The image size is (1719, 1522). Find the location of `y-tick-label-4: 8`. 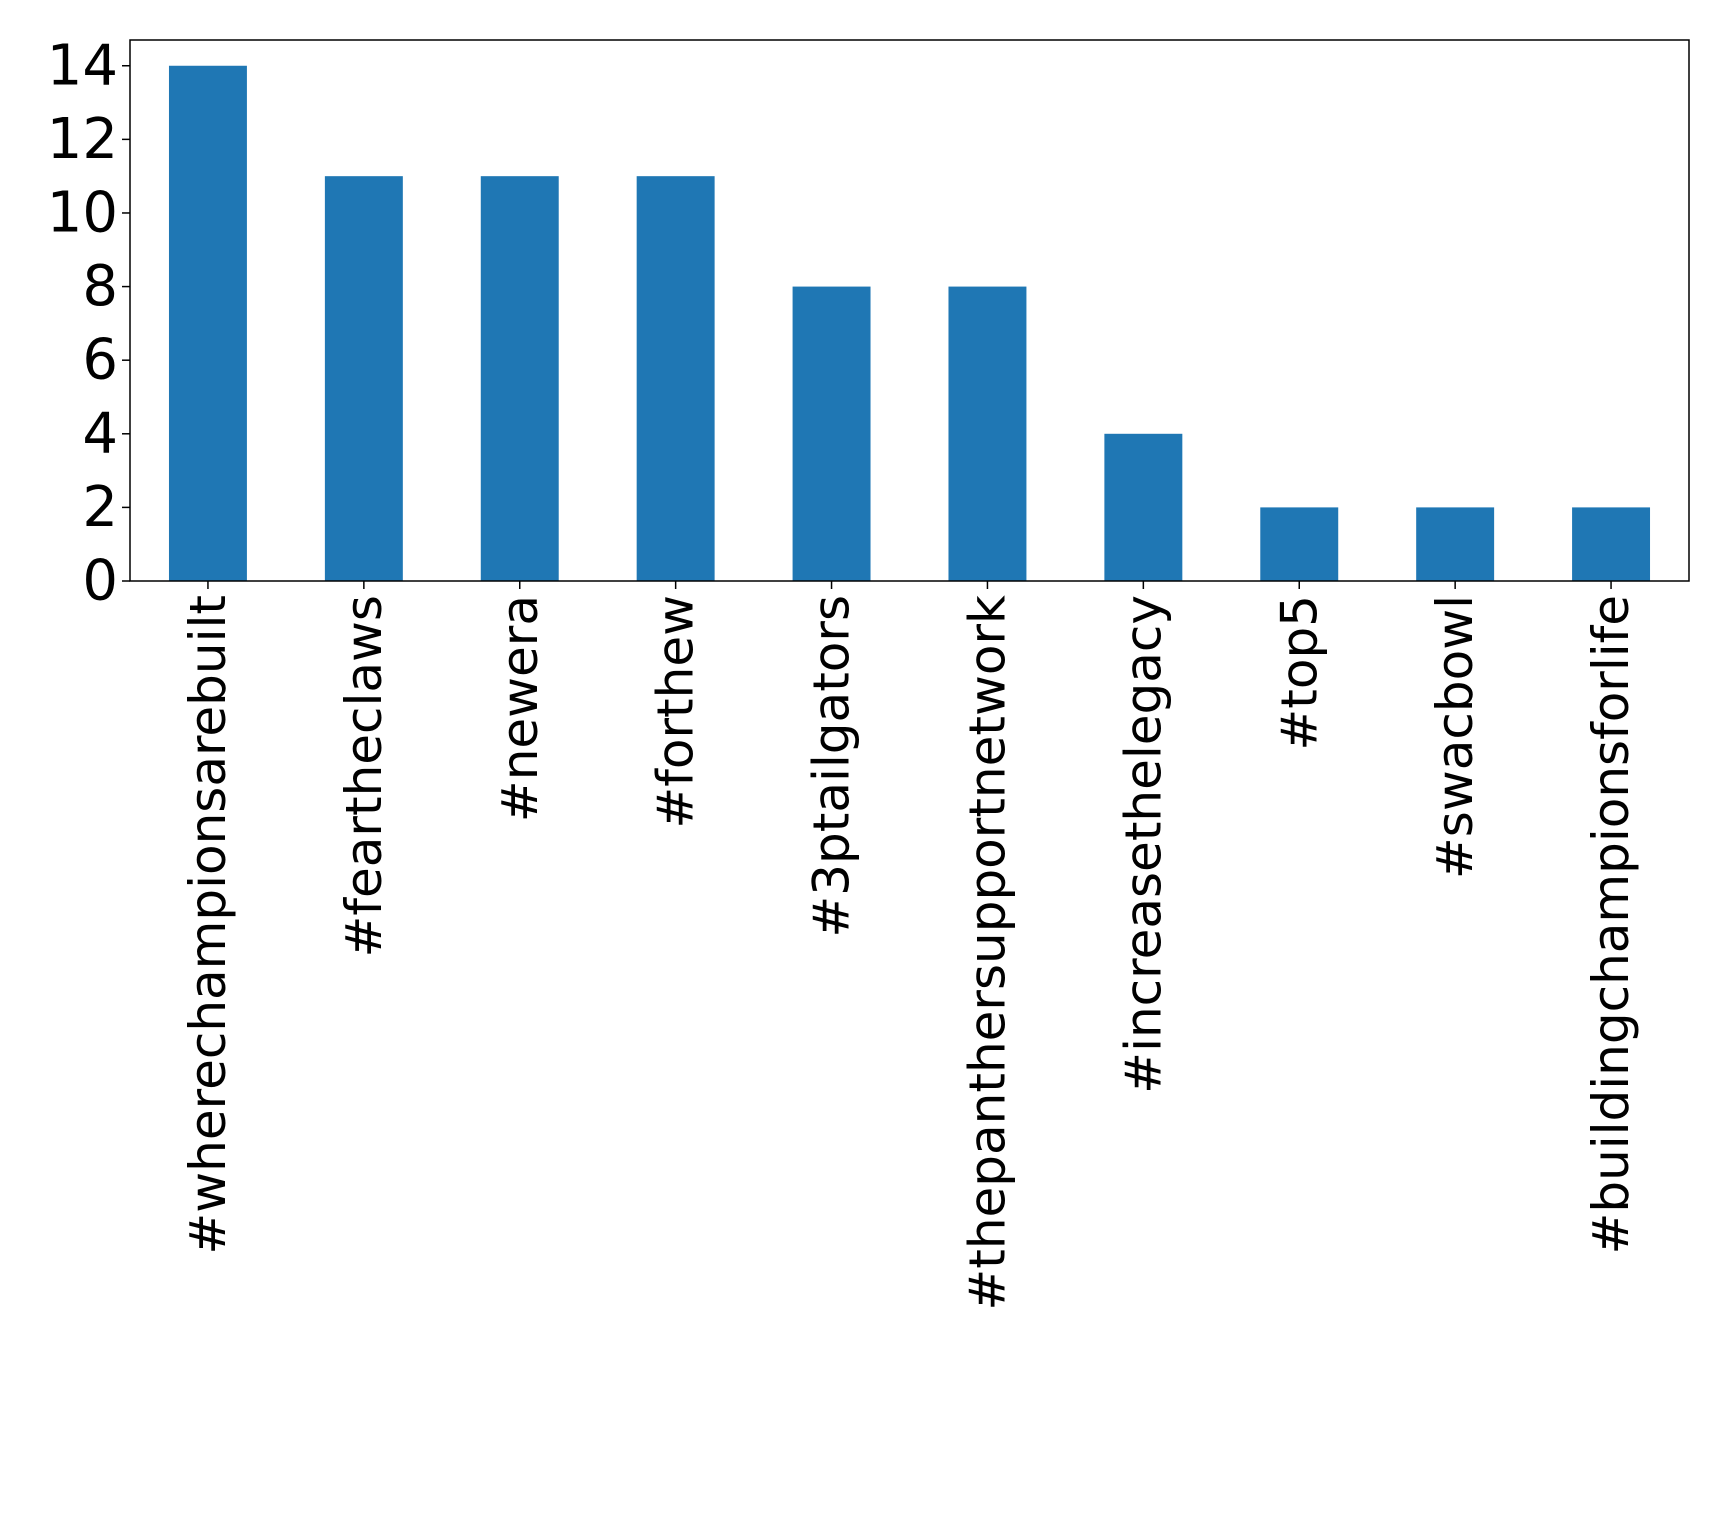

y-tick-label-4: 8 is located at coordinates (100, 286).